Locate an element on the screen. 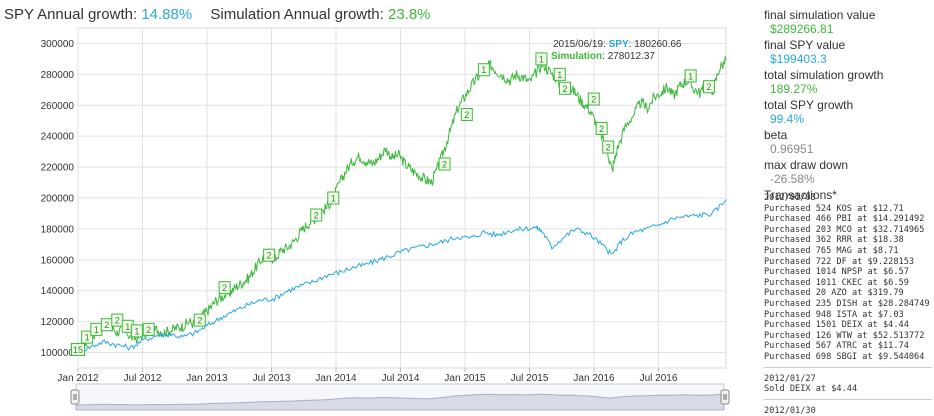  transaction-date: 2012/01/30 is located at coordinates (790, 410).